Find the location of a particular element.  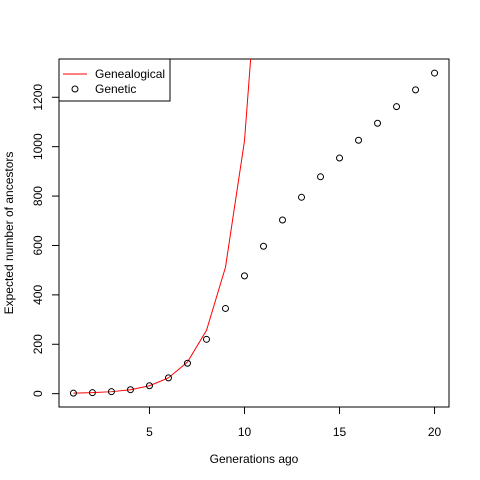

legend-box is located at coordinates (114, 80).